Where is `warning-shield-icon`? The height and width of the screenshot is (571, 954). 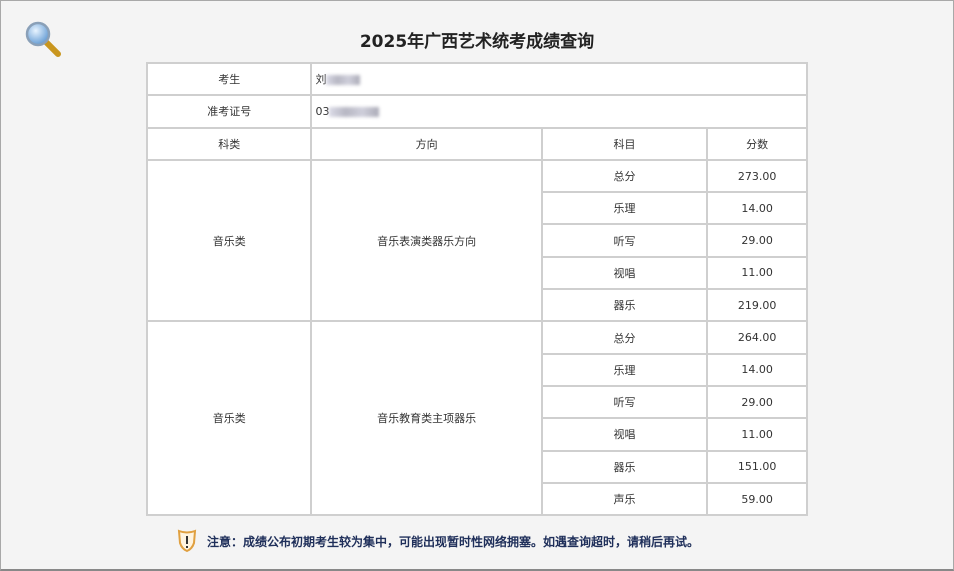
warning-shield-icon is located at coordinates (187, 541).